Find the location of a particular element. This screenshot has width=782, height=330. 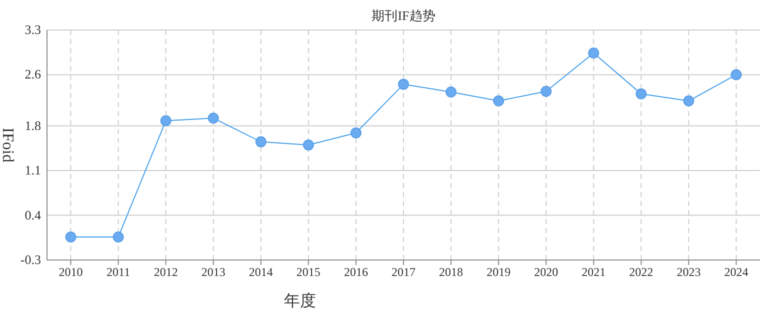

x-tick-label: 2013 is located at coordinates (213, 272).